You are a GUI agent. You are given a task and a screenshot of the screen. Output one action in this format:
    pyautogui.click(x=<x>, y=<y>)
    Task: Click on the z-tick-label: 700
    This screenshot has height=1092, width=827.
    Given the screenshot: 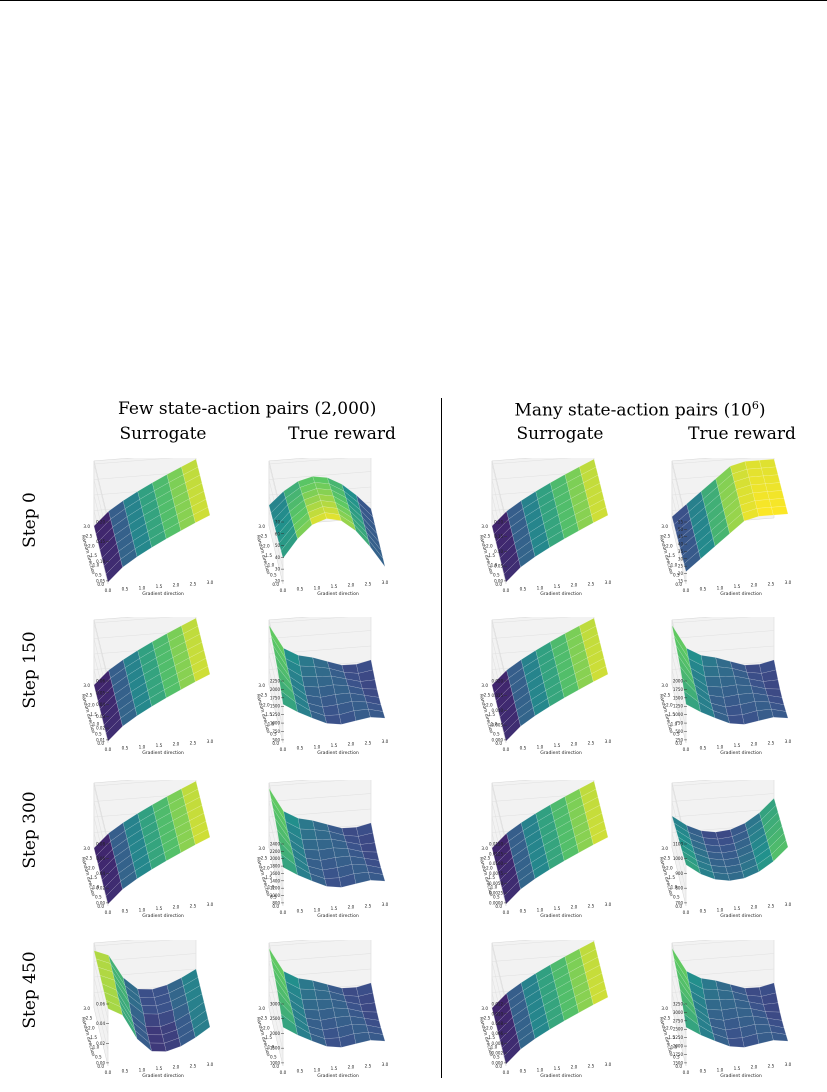 What is the action you would take?
    pyautogui.click(x=679, y=902)
    